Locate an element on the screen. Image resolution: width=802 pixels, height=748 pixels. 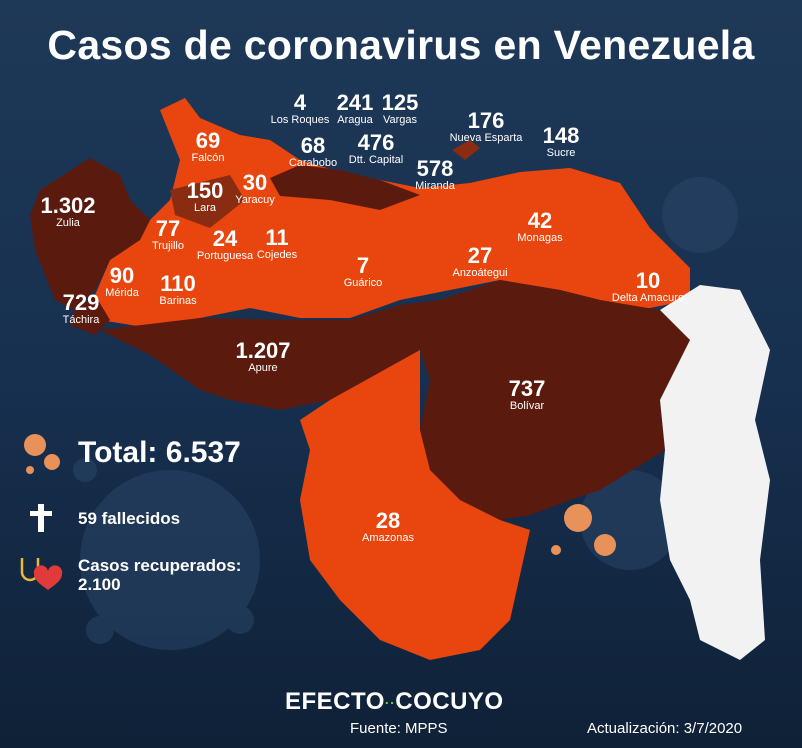
state-name: Apure is located at coordinates (263, 368).